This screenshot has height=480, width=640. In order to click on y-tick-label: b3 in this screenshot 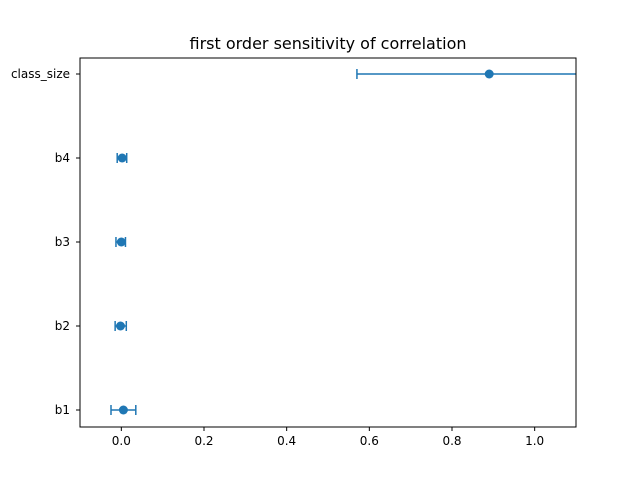, I will do `click(62, 242)`.